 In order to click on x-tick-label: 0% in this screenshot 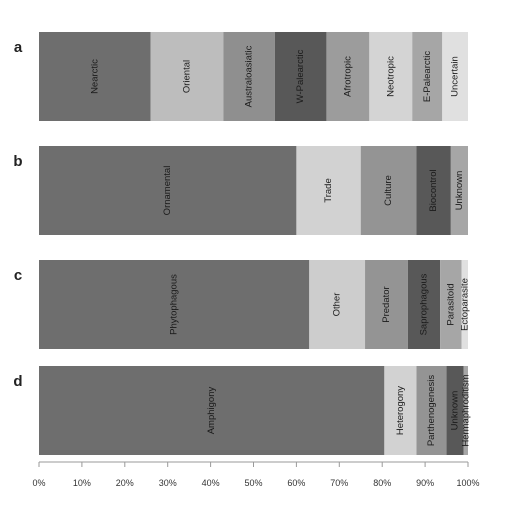, I will do `click(38, 483)`.